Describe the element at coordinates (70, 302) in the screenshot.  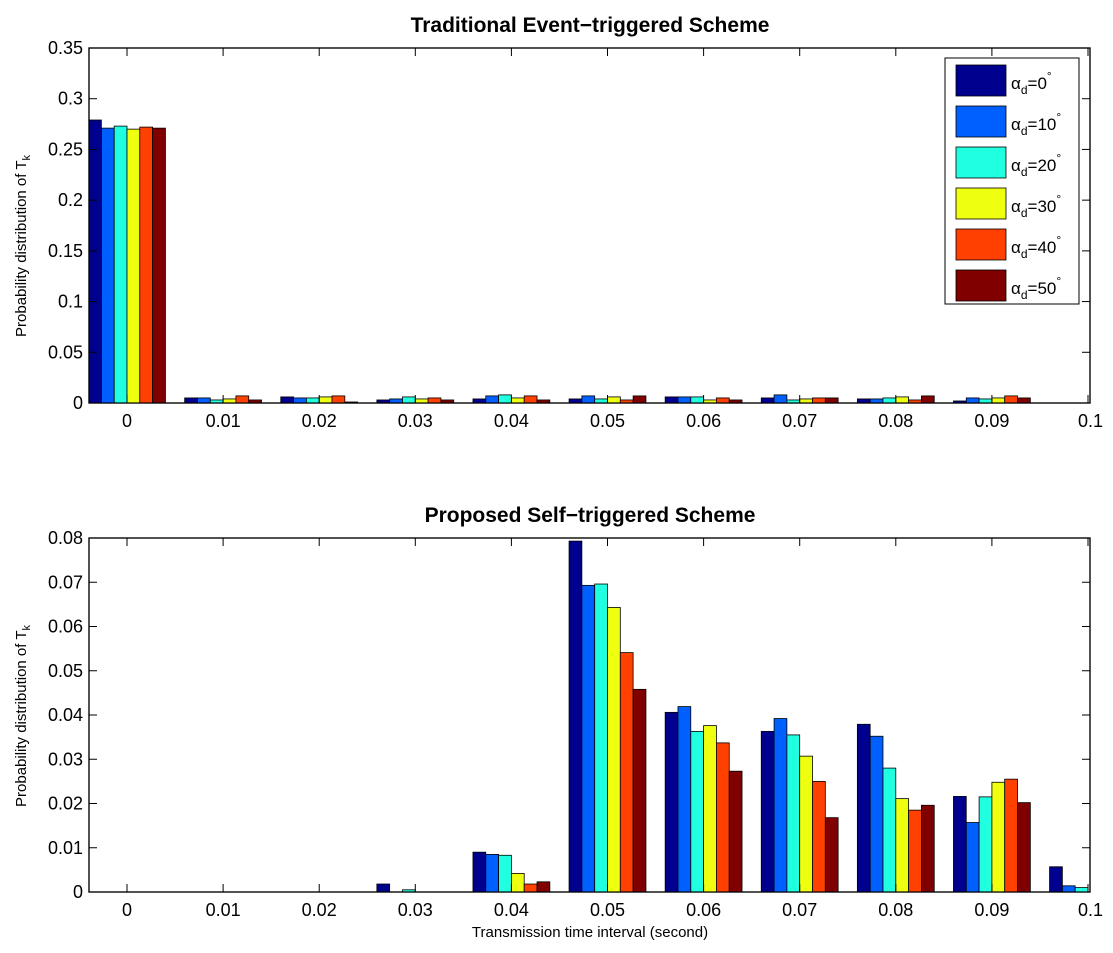
I see `top-ytick-label: 0.1` at that location.